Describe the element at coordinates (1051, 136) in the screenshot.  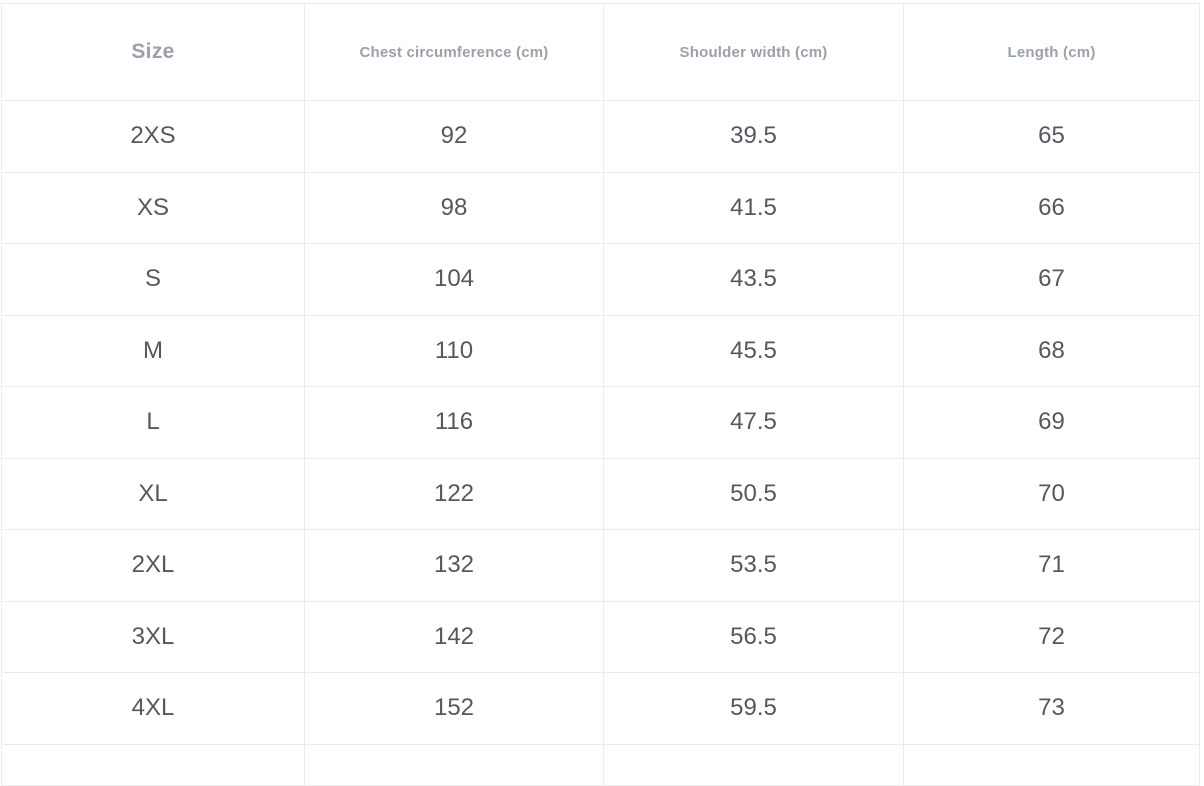
I see `table-cell: 65` at that location.